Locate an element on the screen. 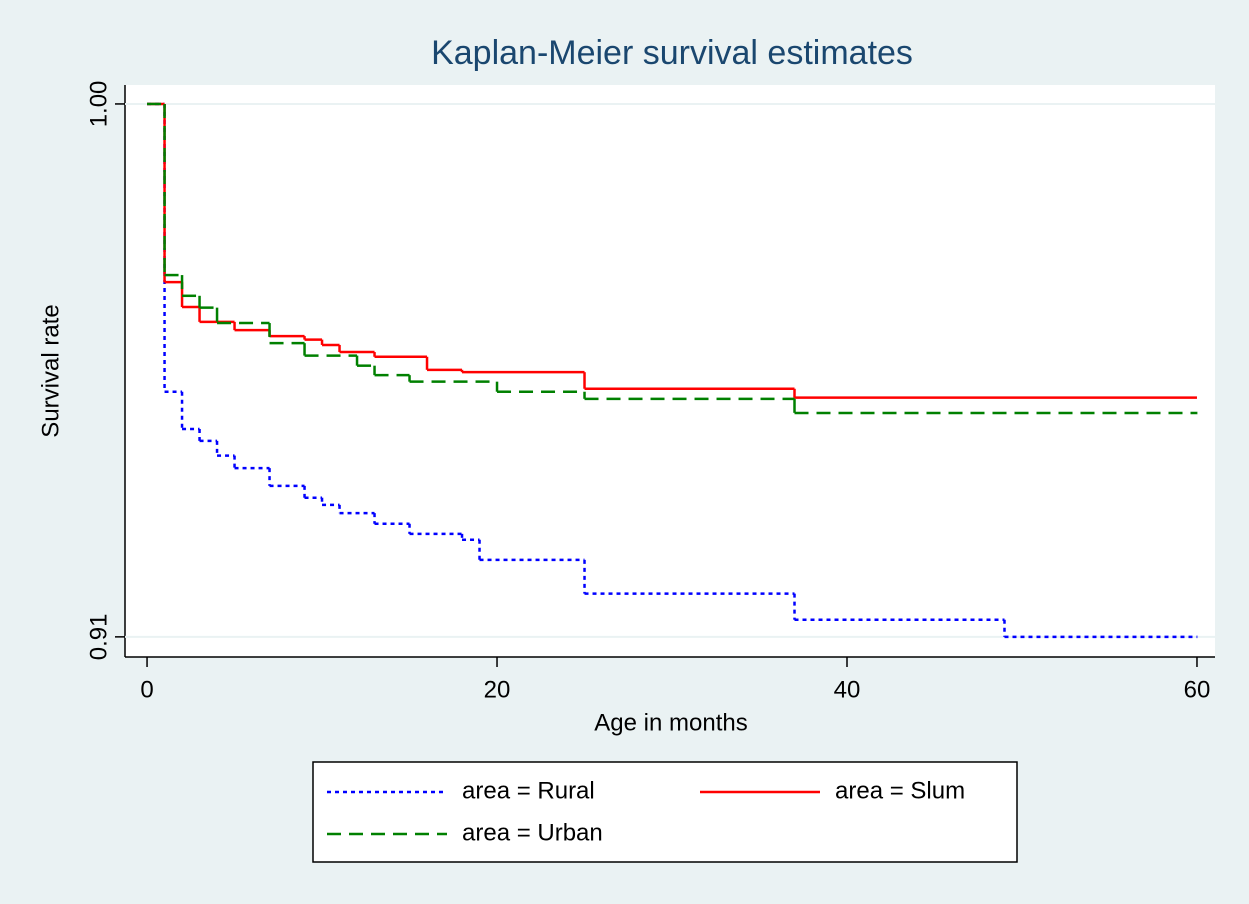 This screenshot has height=904, width=1249. x-tick-label: 0 is located at coordinates (146, 689).